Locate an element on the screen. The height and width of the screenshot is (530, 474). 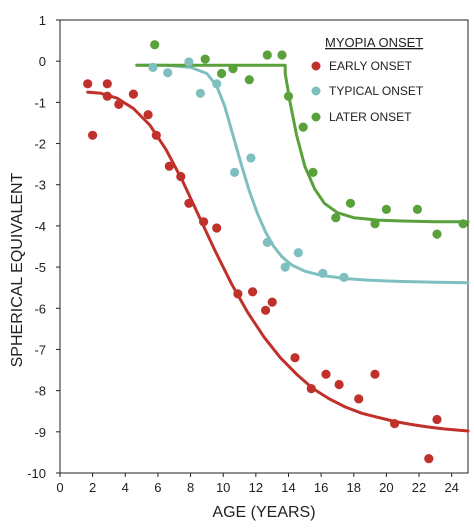
x-axis-ticks: 0 2 4 6 8 10 12 14 16 18 20 22 24 is located at coordinates (257, 484).